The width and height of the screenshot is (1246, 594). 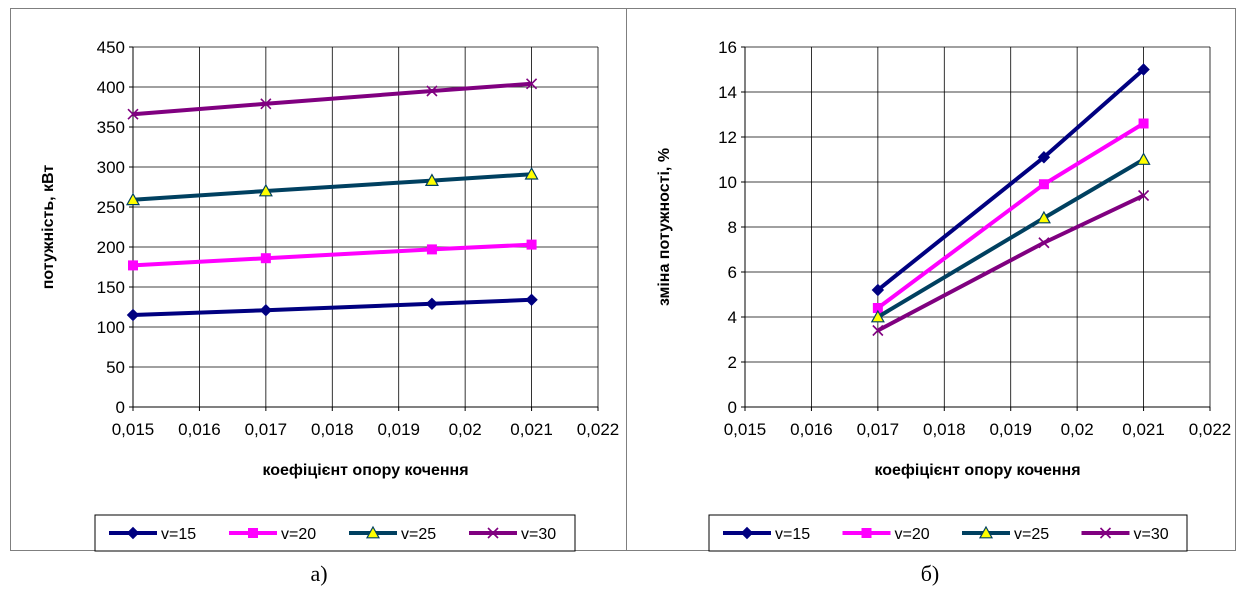 I want to click on y-tick-label: 10, so click(x=727, y=182).